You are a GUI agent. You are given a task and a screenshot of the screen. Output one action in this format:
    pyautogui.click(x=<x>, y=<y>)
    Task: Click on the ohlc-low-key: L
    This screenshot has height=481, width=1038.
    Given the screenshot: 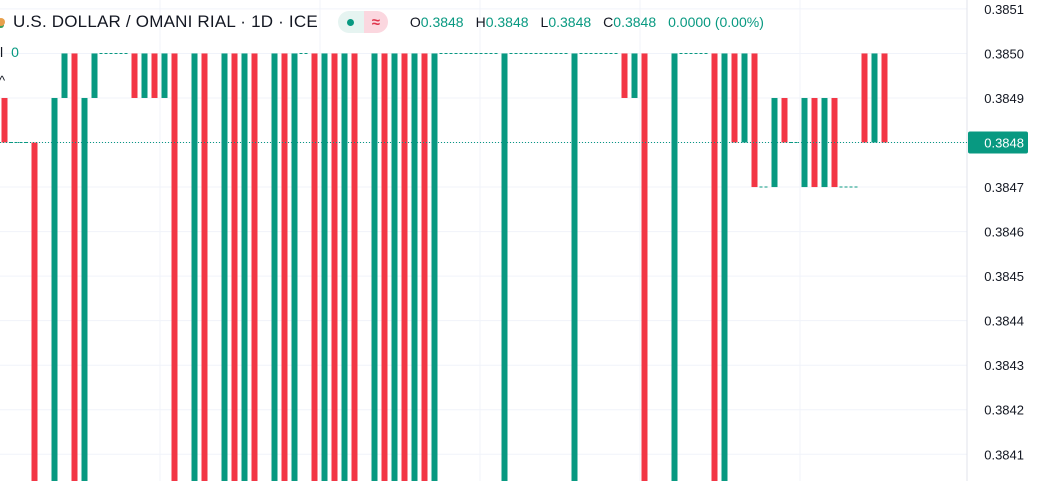 What is the action you would take?
    pyautogui.click(x=544, y=22)
    